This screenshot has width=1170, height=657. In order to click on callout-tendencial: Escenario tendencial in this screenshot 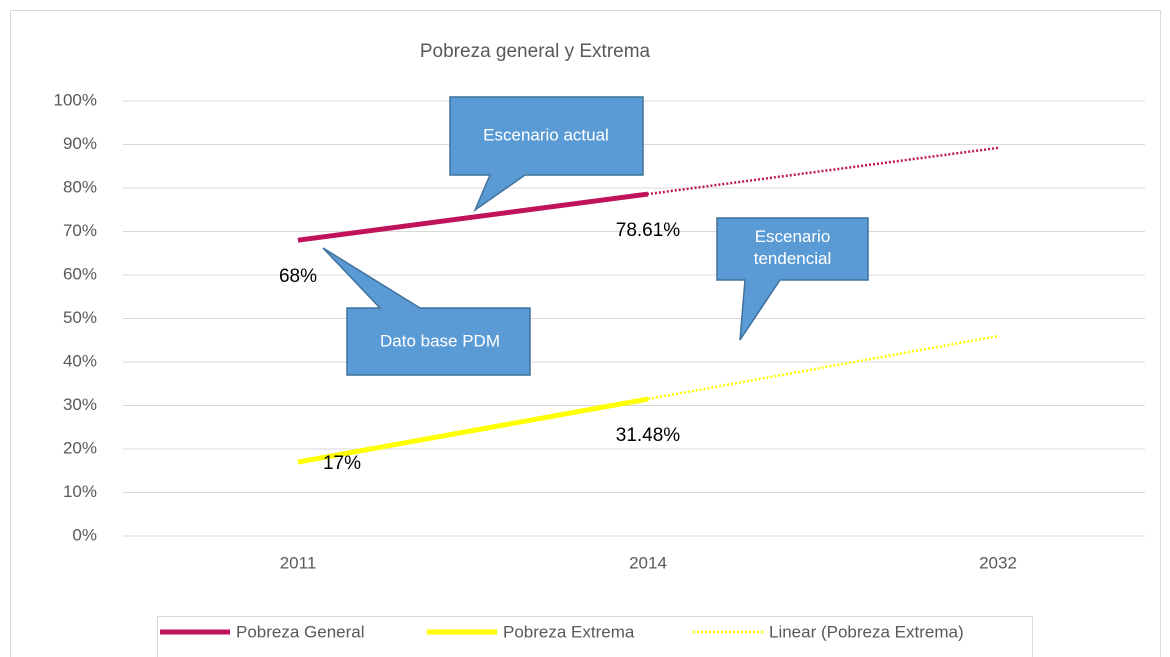, I will do `click(792, 279)`.